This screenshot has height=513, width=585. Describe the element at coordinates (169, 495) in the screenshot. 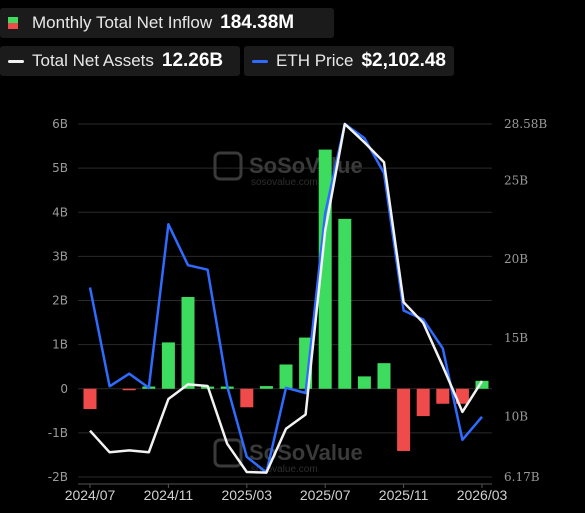

I see `x-tick-label: 2024/11` at that location.